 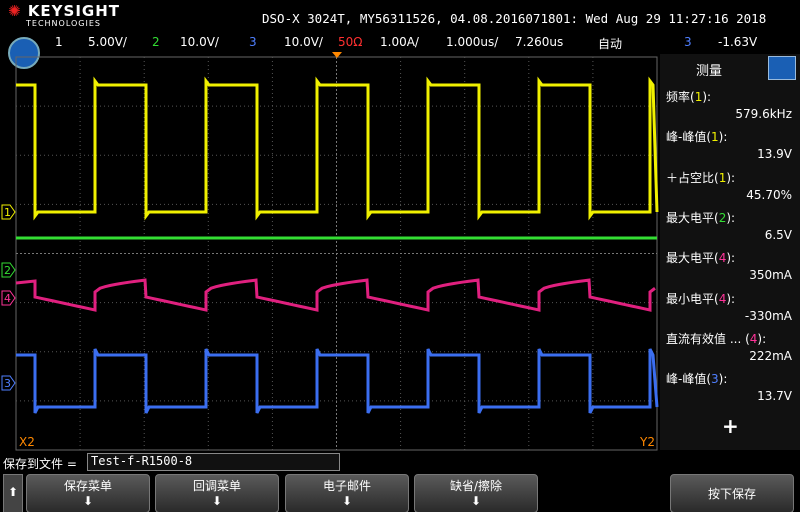 What do you see at coordinates (647, 442) in the screenshot?
I see `y2-marker: Y2` at bounding box center [647, 442].